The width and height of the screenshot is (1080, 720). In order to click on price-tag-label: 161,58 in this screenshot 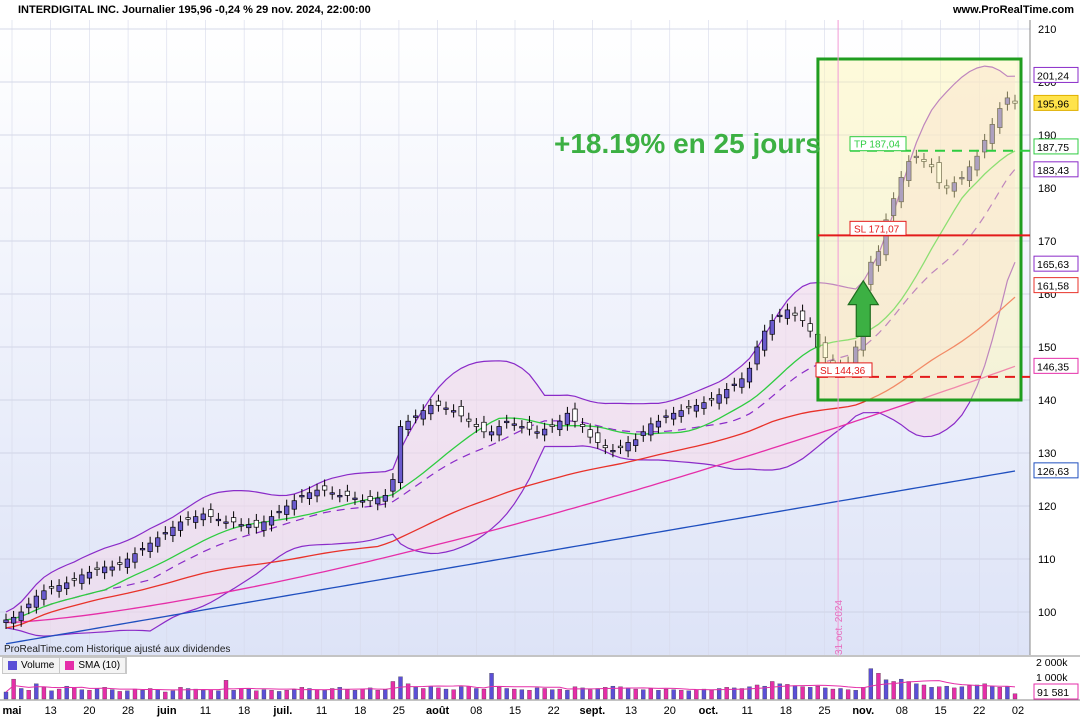, I will do `click(1053, 287)`.